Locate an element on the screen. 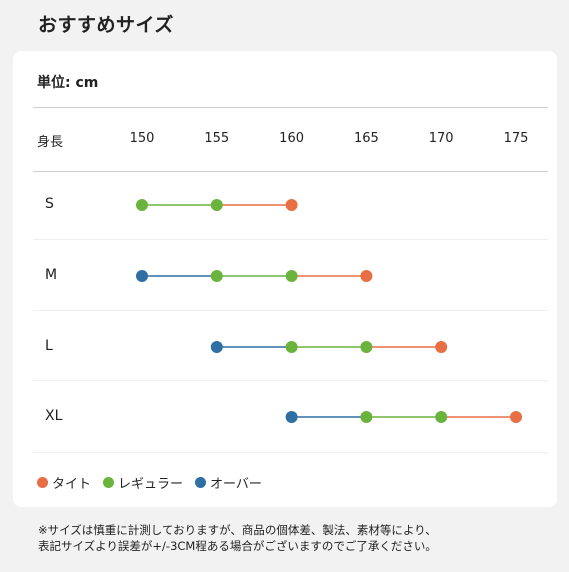 The image size is (569, 572). point-m-165-tight is located at coordinates (366, 276).